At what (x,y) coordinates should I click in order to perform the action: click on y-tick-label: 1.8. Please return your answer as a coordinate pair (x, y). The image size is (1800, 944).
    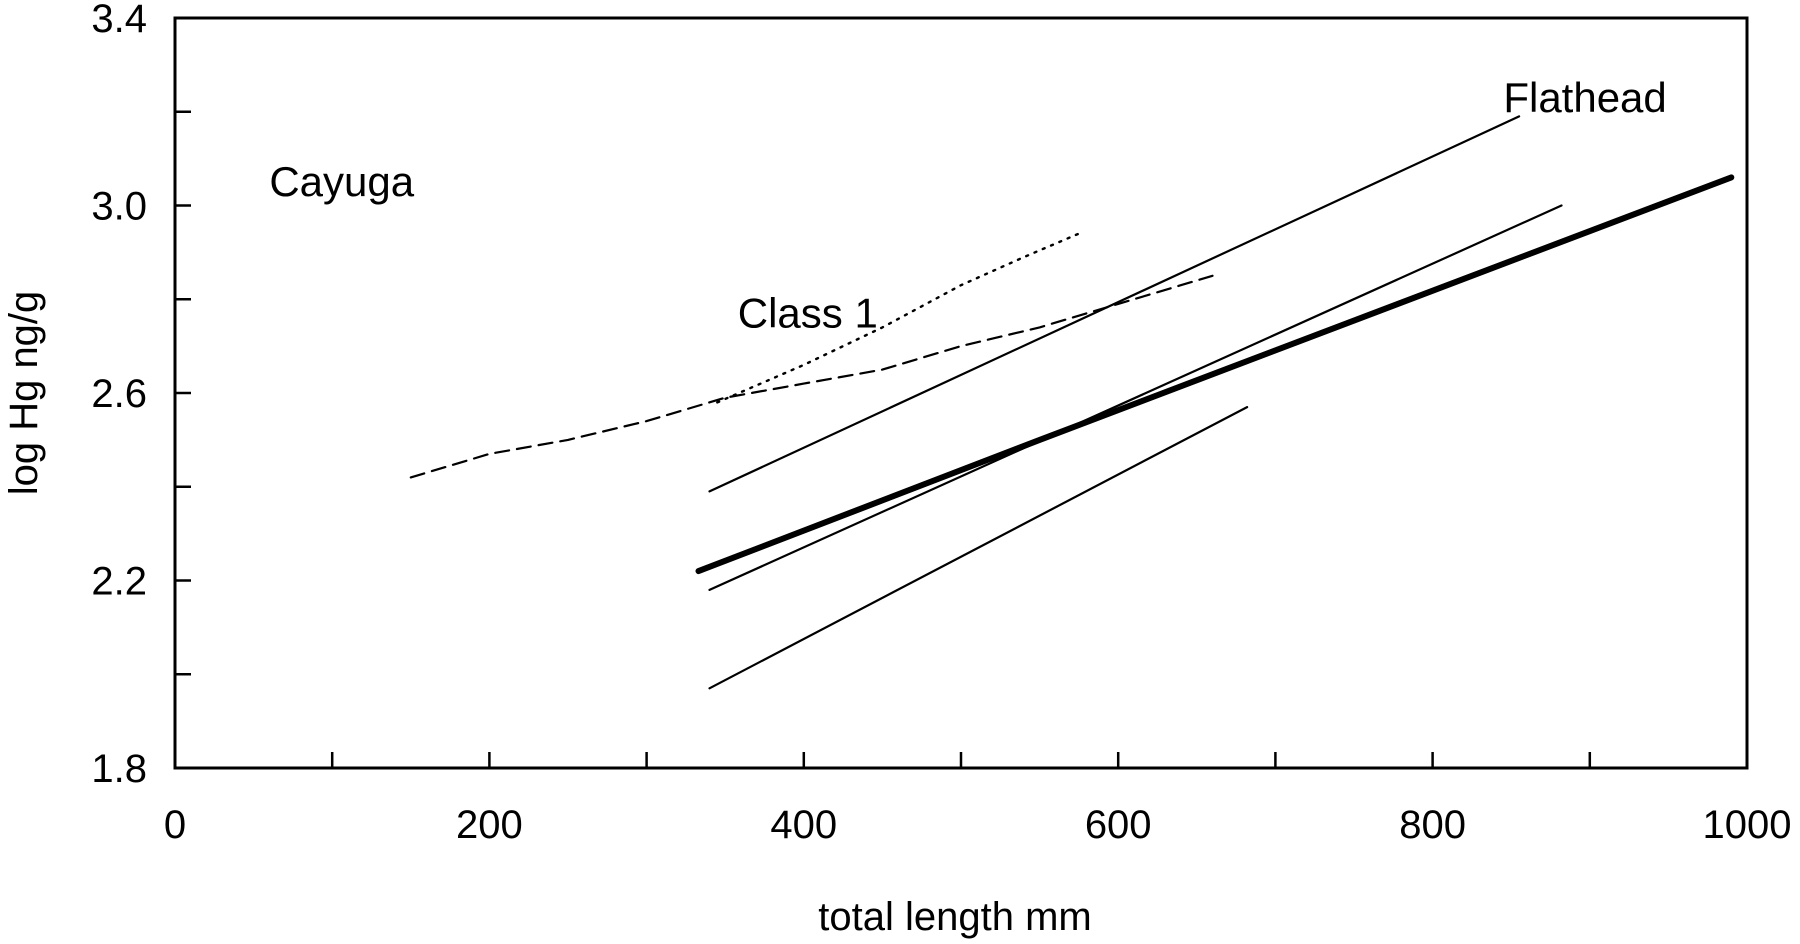
    Looking at the image, I should click on (119, 769).